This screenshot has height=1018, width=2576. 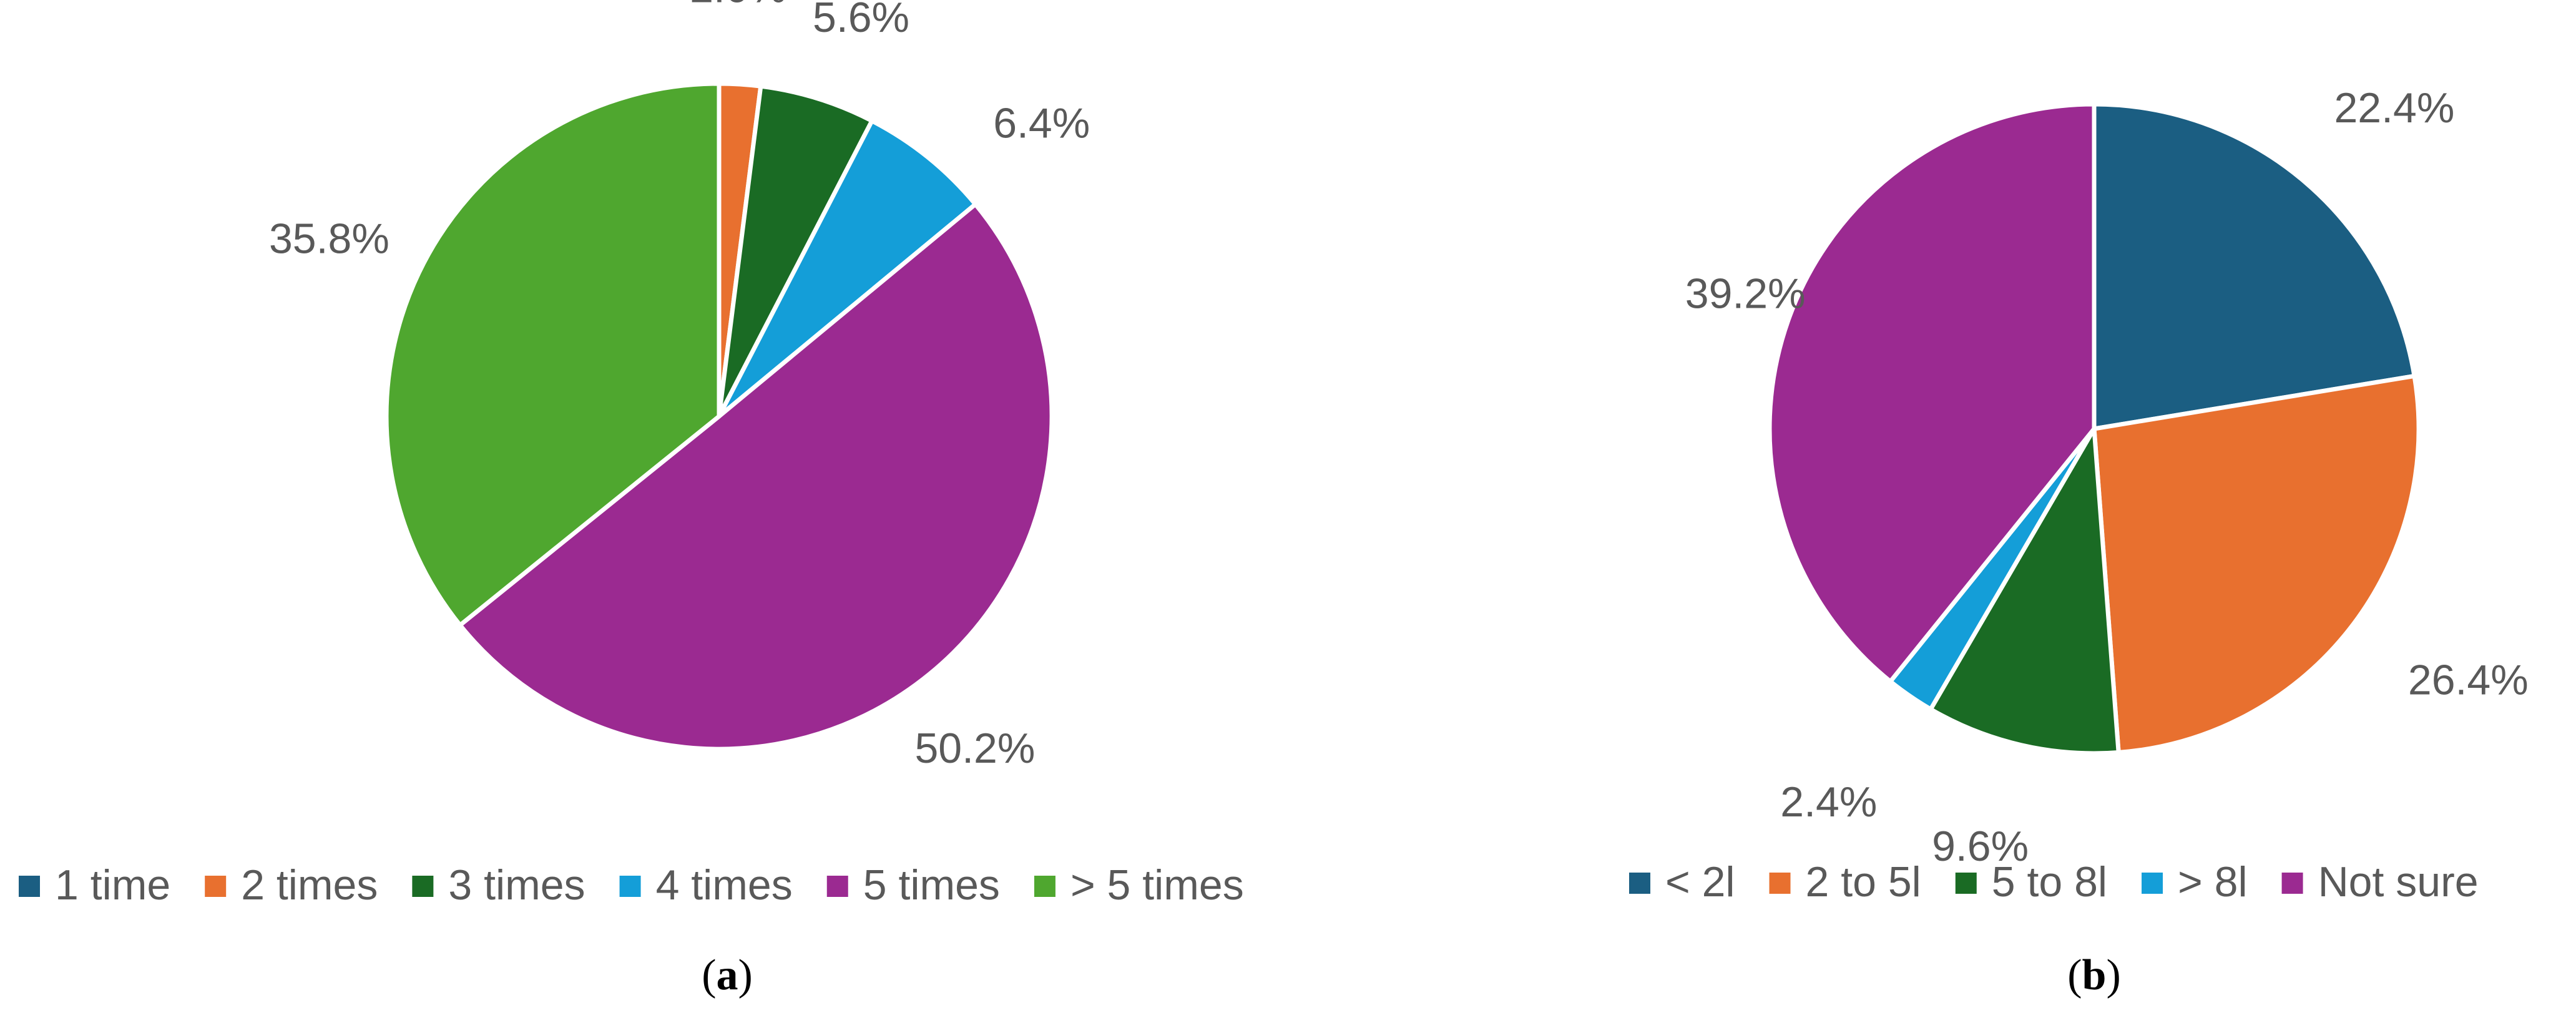 I want to click on pie-slice-2l, so click(x=2254, y=266).